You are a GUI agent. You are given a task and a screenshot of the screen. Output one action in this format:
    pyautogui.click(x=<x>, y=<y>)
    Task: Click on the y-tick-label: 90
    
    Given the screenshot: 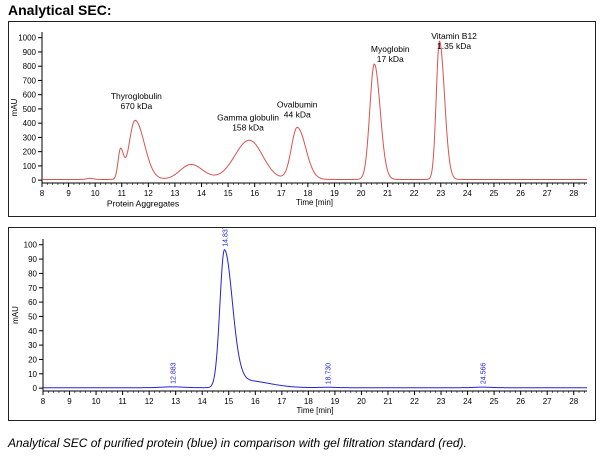 What is the action you would take?
    pyautogui.click(x=32, y=259)
    